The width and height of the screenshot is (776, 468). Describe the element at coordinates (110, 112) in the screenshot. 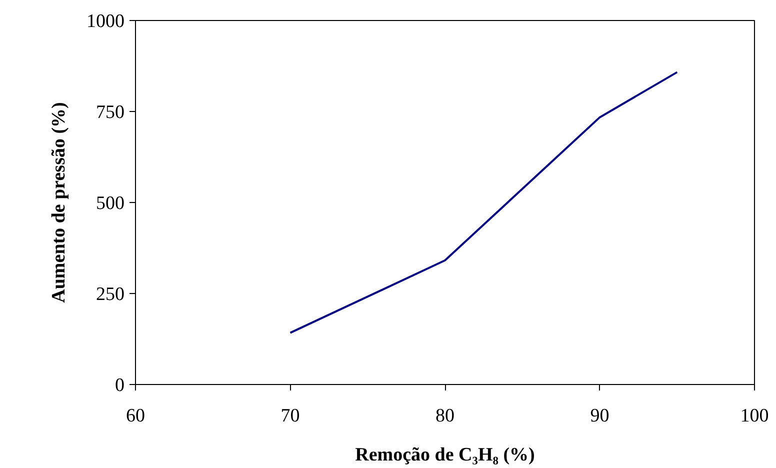

I see `y-tick-label: 750` at that location.